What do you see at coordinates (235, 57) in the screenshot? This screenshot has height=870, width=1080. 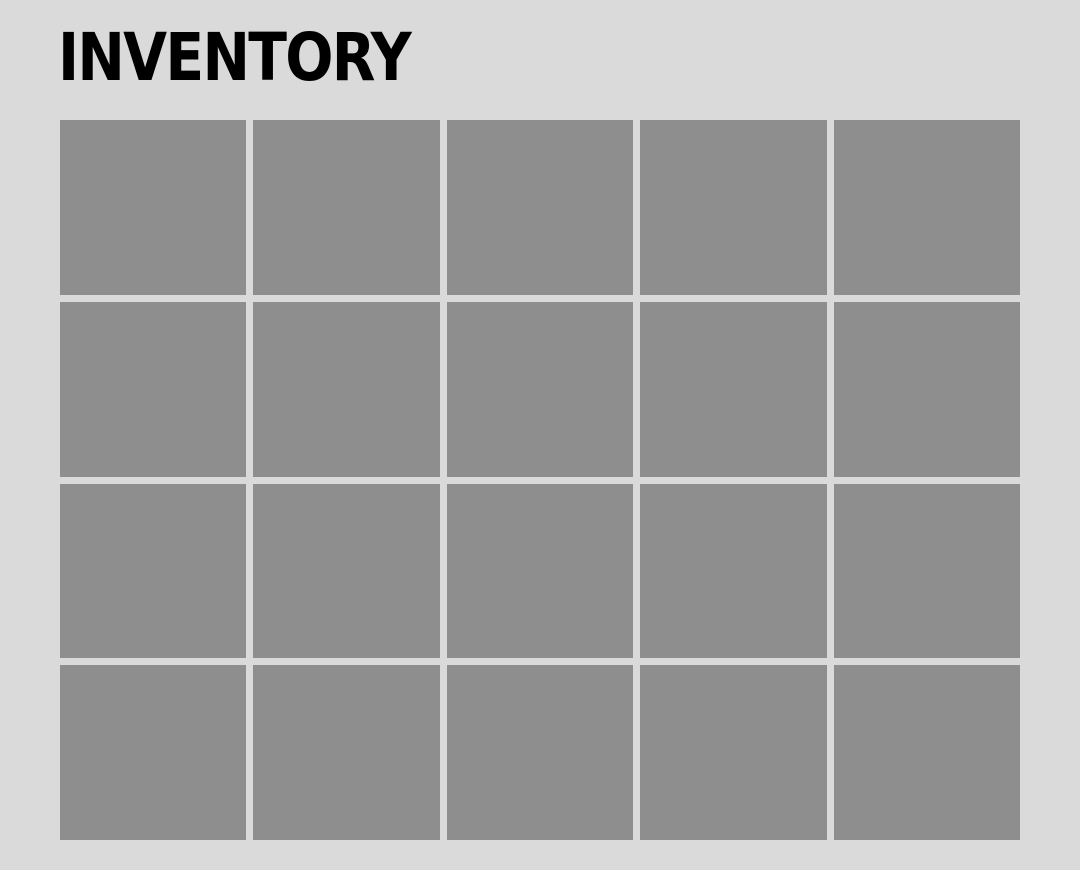 I see `inventory-title: INVENTORY` at bounding box center [235, 57].